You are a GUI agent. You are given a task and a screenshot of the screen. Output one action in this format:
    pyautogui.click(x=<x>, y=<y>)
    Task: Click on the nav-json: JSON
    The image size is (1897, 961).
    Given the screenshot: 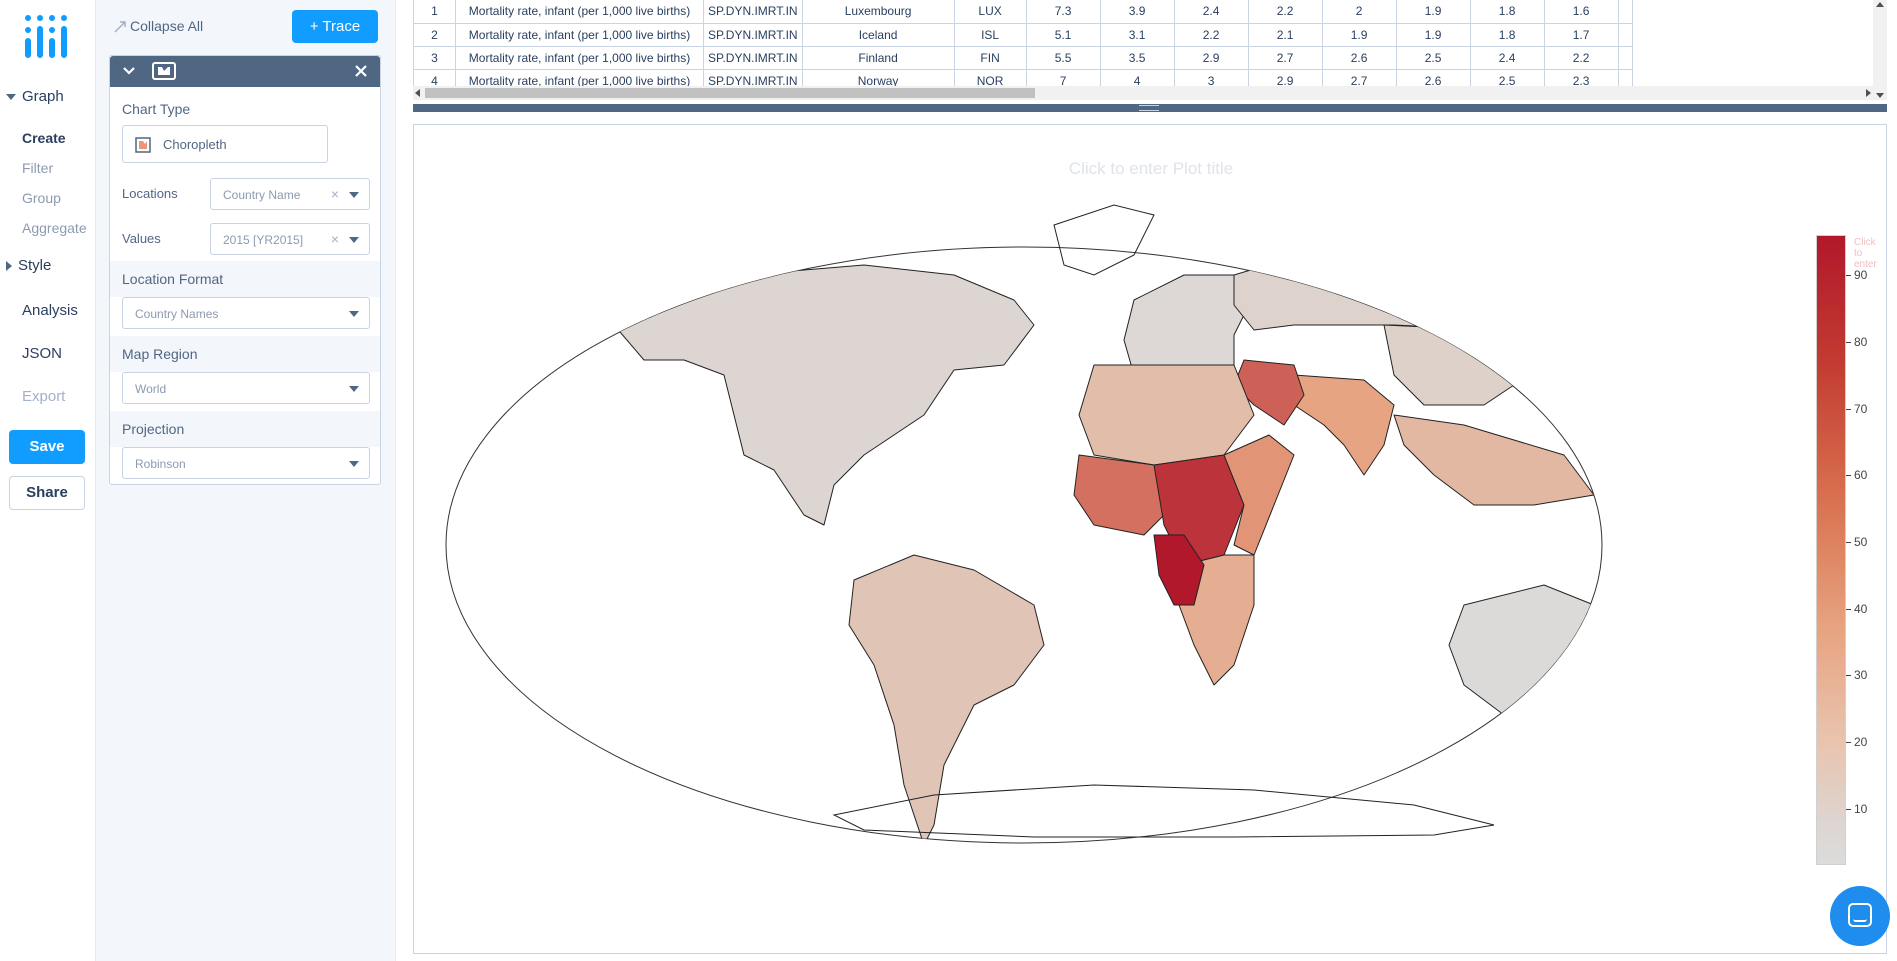 What is the action you would take?
    pyautogui.click(x=42, y=353)
    